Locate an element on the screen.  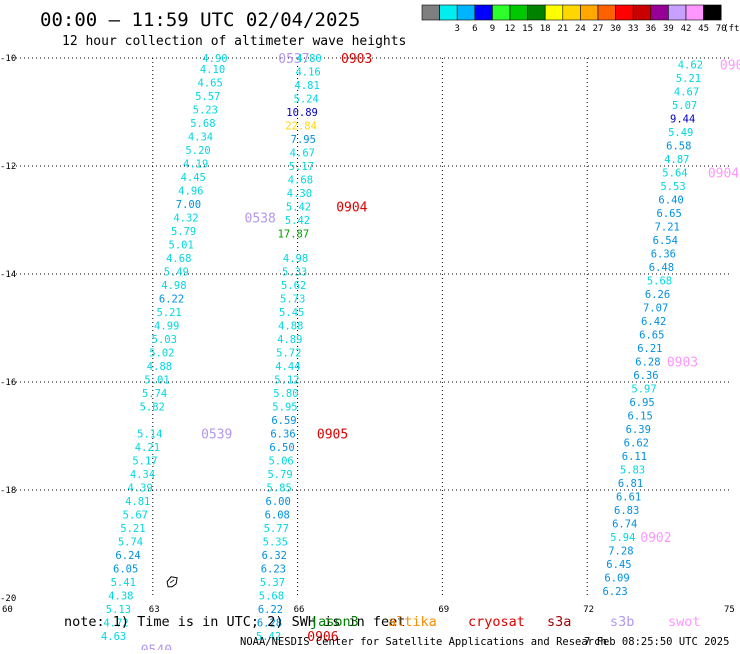
swh-value: 5.49 is located at coordinates (176, 272).